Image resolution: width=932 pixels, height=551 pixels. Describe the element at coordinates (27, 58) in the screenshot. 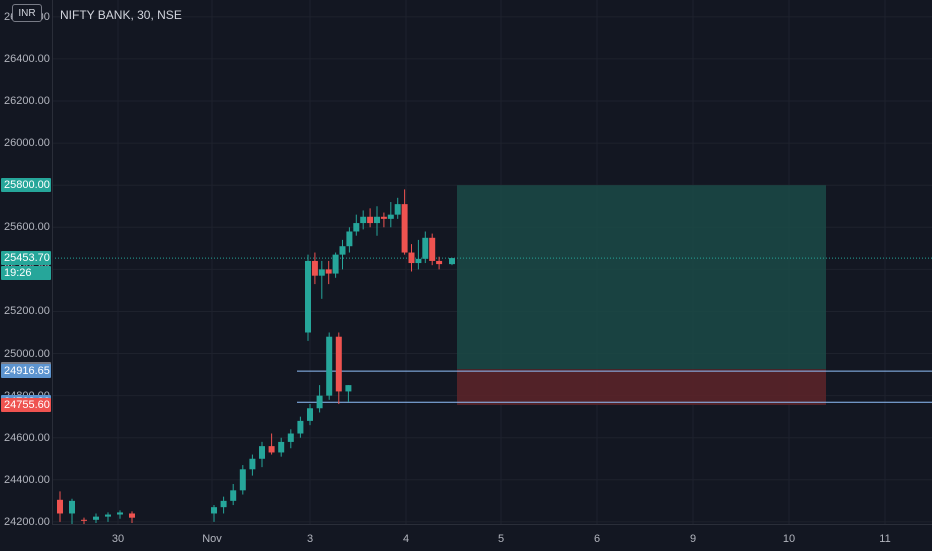

I see `price-tick-label: 26400.00` at that location.